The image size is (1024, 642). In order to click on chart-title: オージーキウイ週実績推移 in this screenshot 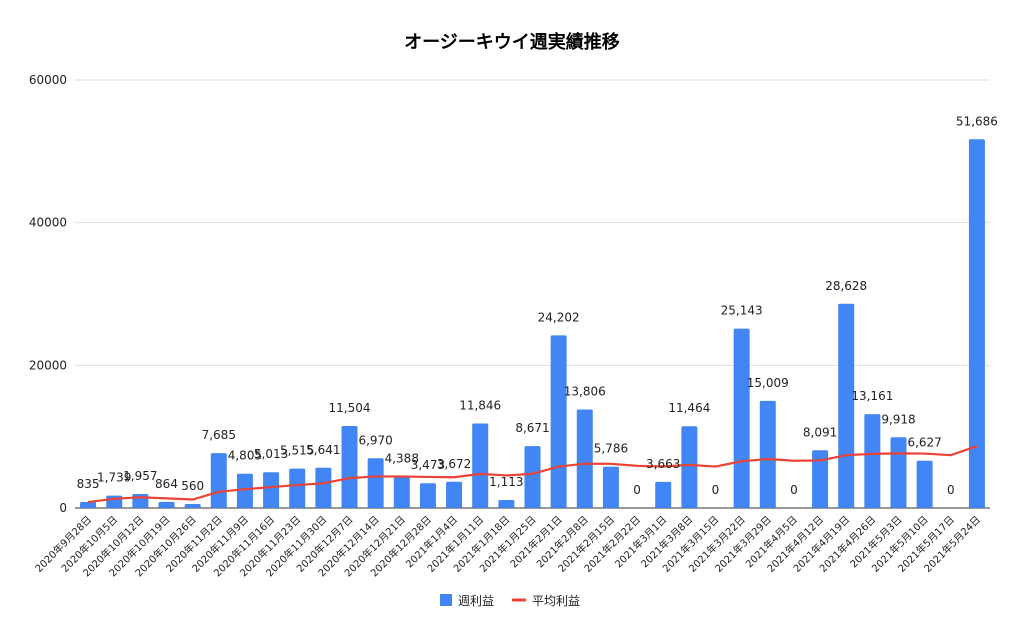, I will do `click(512, 42)`.